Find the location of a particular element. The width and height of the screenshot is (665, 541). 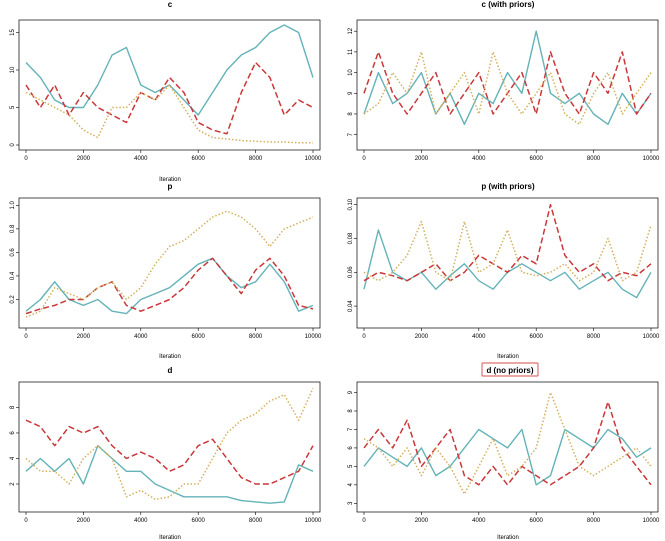

panel-title: d (no priors) is located at coordinates (509, 370).